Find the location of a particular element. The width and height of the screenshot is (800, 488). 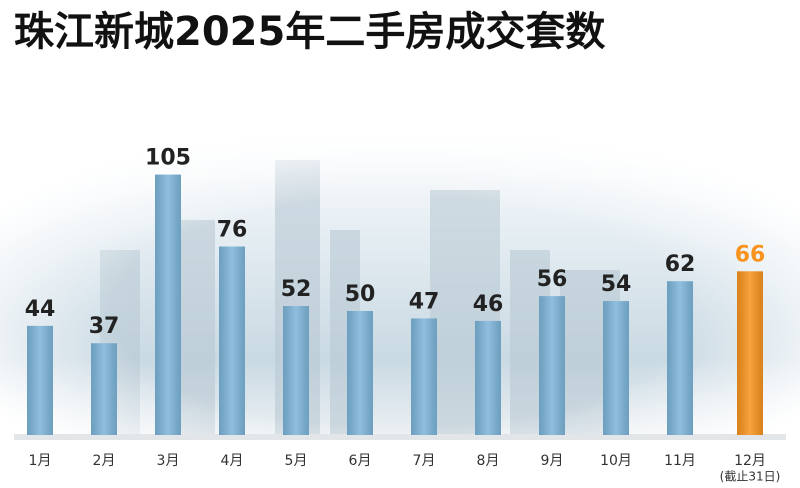

data-label: 66 is located at coordinates (750, 254).